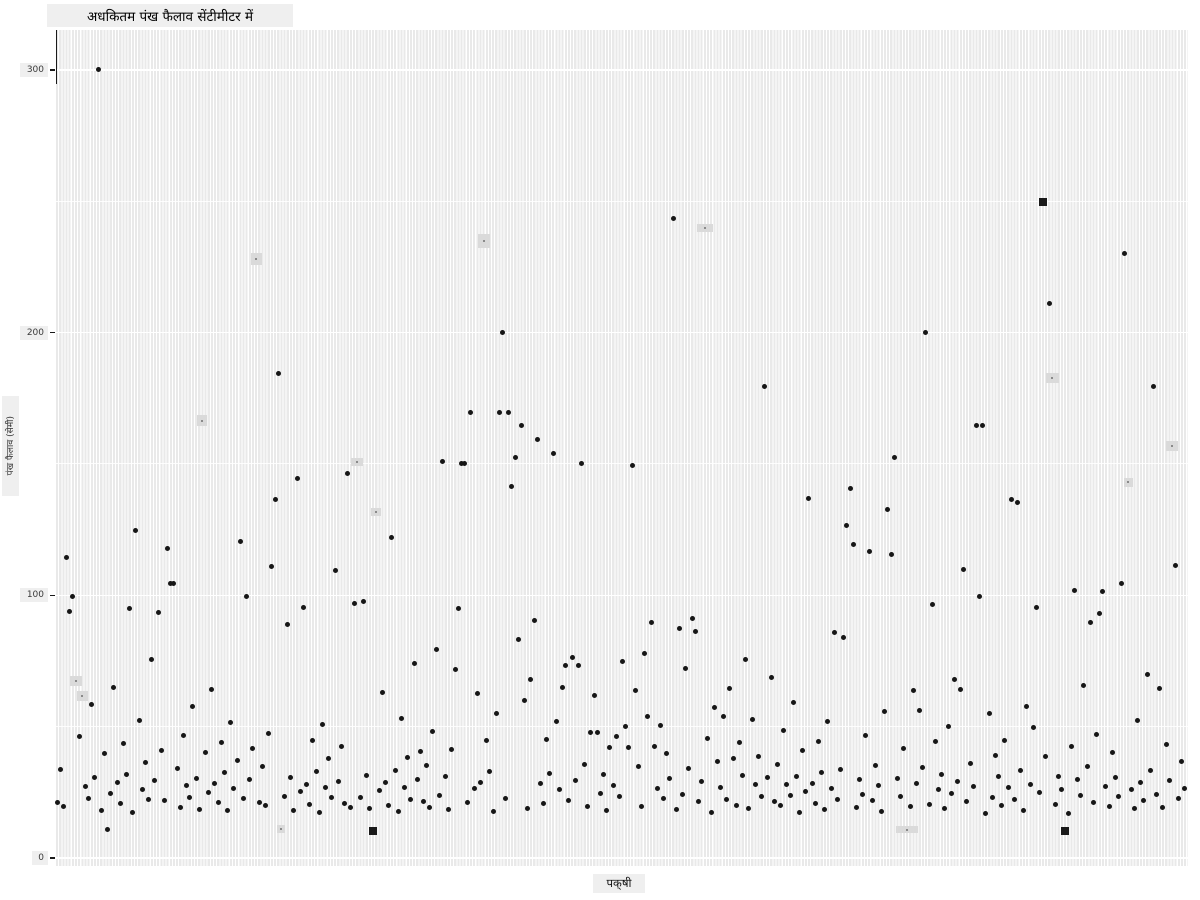 The image size is (1200, 900). What do you see at coordinates (622, 595) in the screenshot?
I see `y-gridline-major` at bounding box center [622, 595].